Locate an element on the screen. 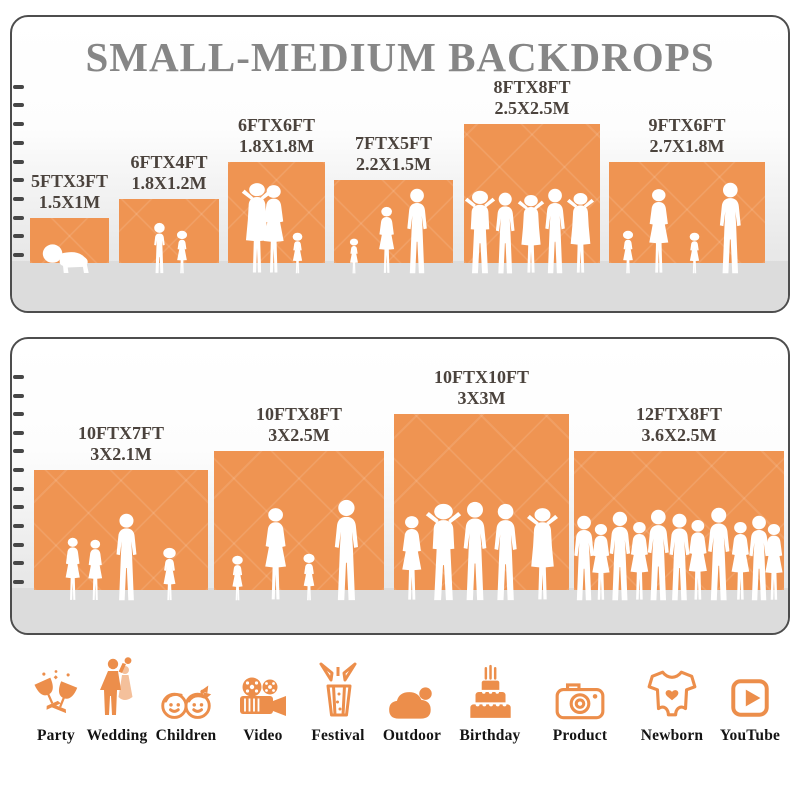 This screenshot has height=800, width=800. size-feet: 10FTX7FT is located at coordinates (120, 433).